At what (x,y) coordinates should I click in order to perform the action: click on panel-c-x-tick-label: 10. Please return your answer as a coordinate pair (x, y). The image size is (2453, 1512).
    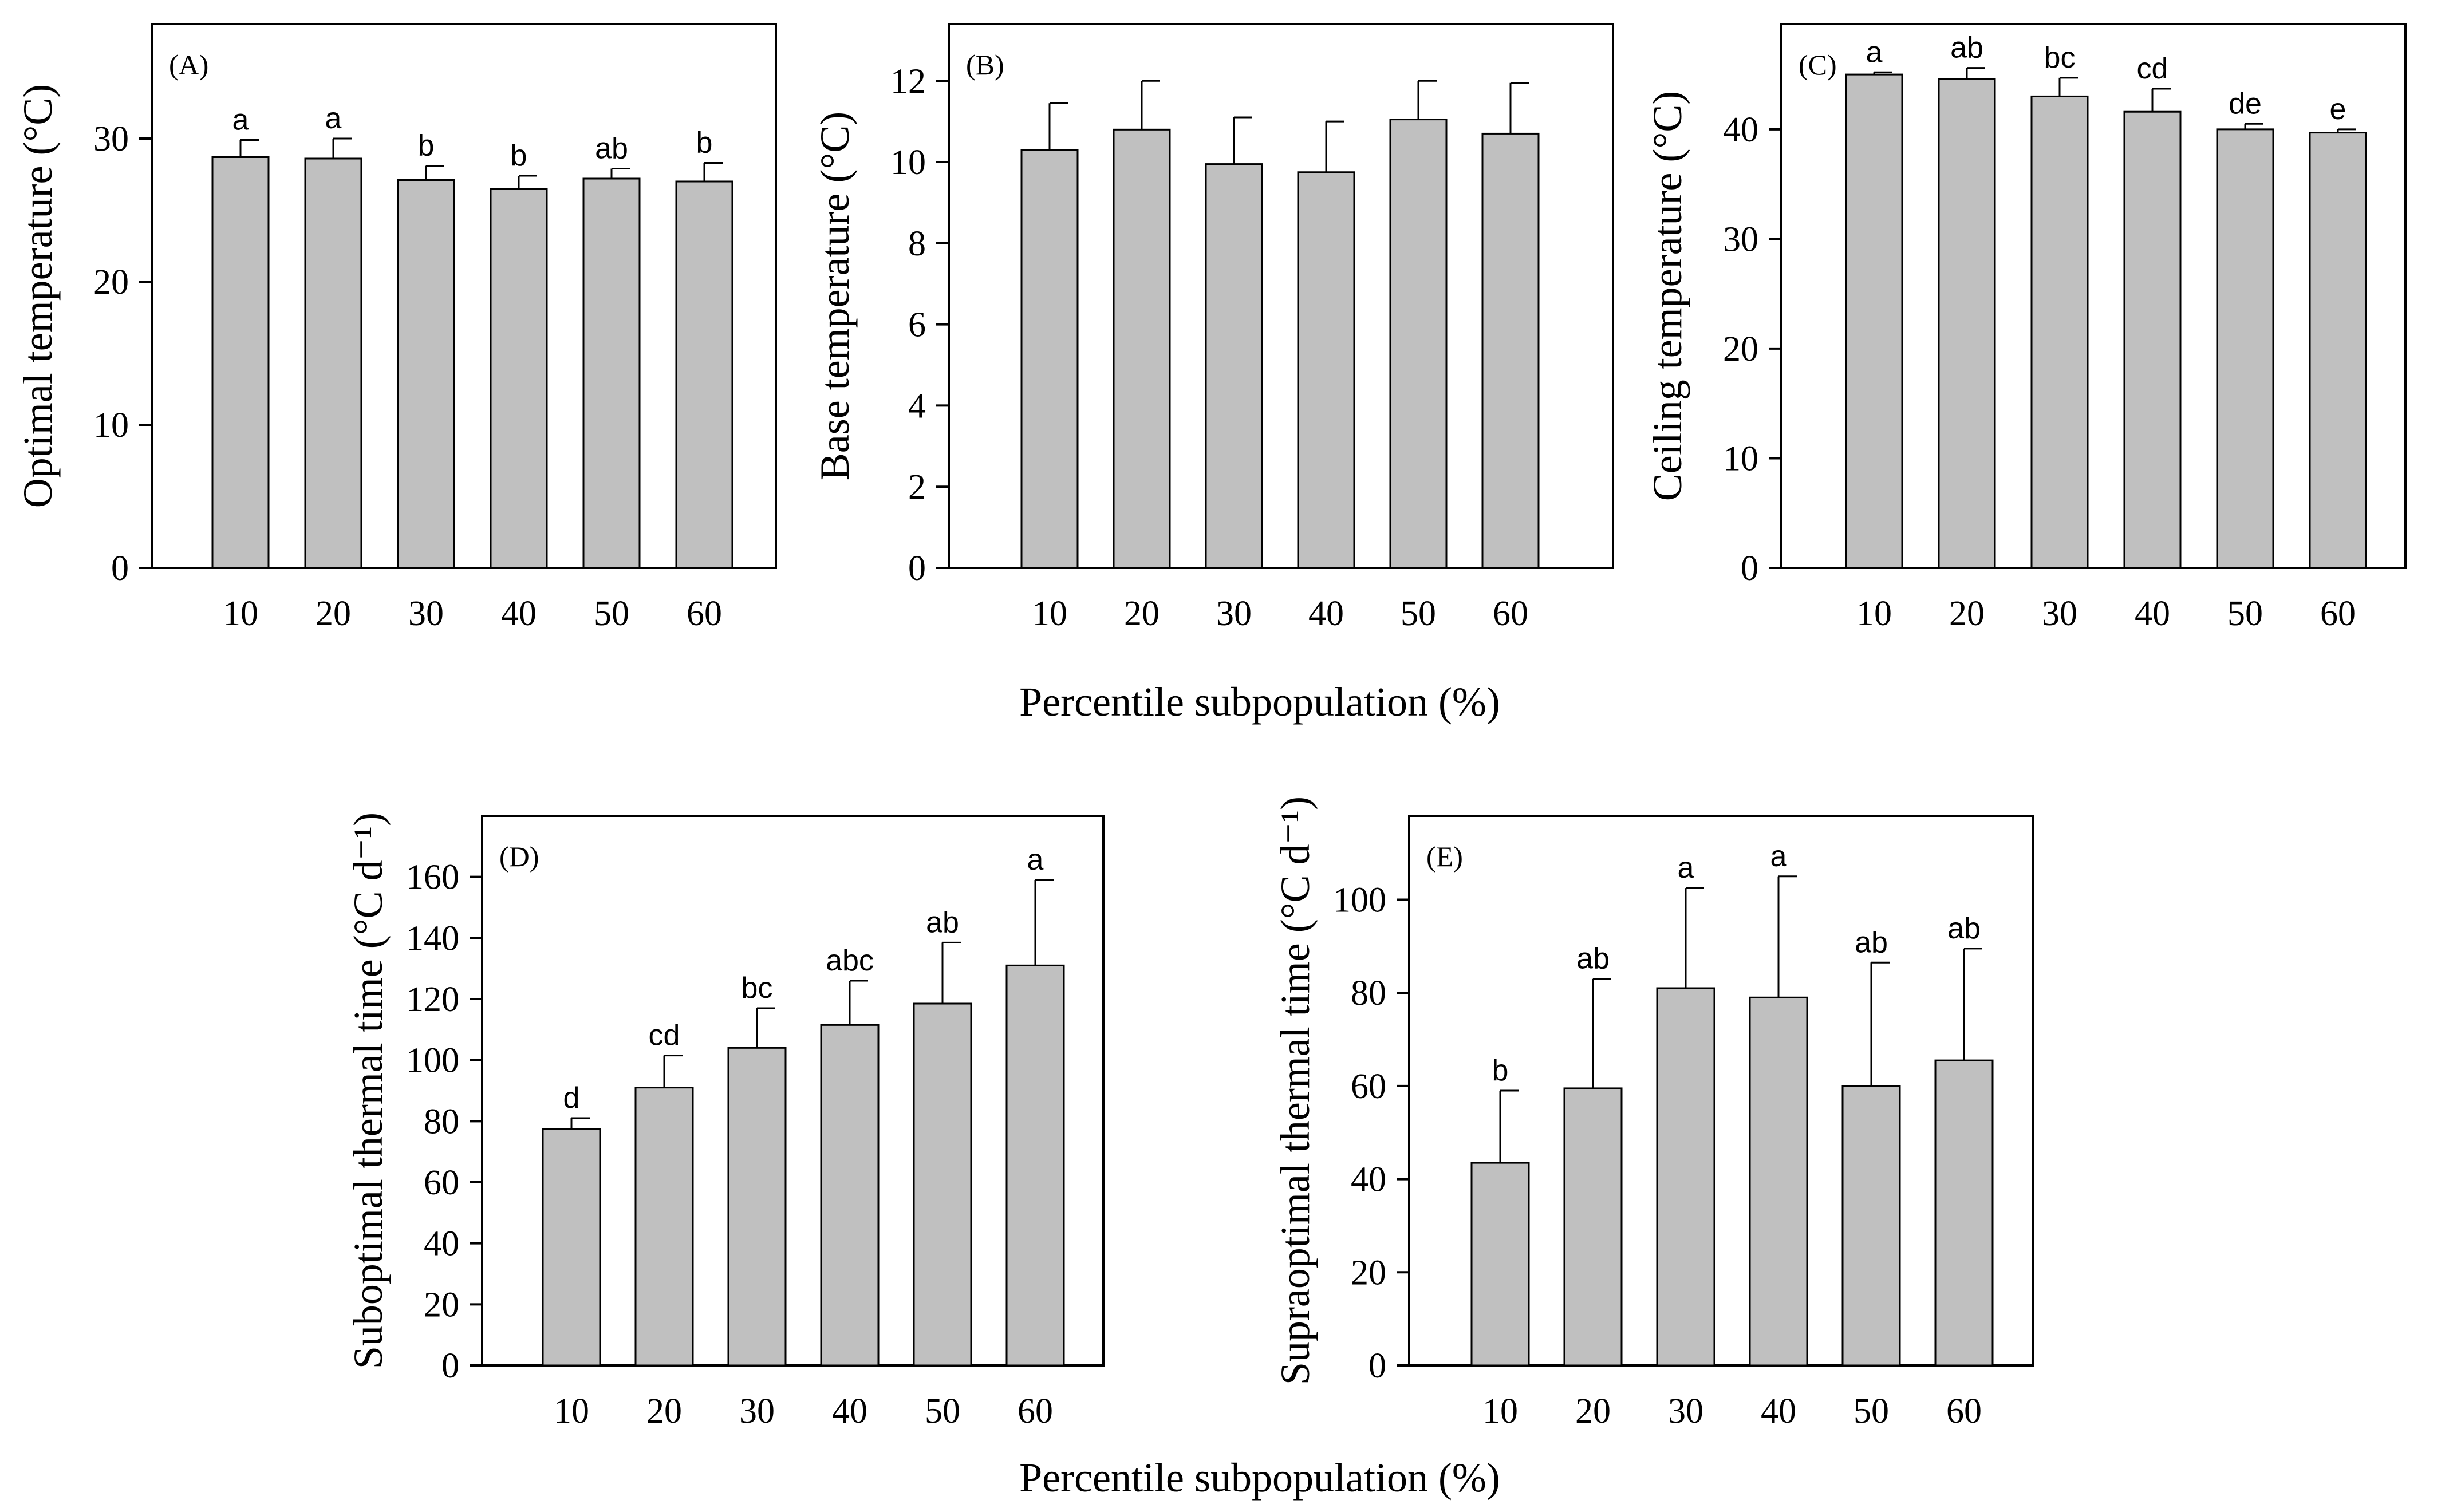
    Looking at the image, I should click on (1874, 613).